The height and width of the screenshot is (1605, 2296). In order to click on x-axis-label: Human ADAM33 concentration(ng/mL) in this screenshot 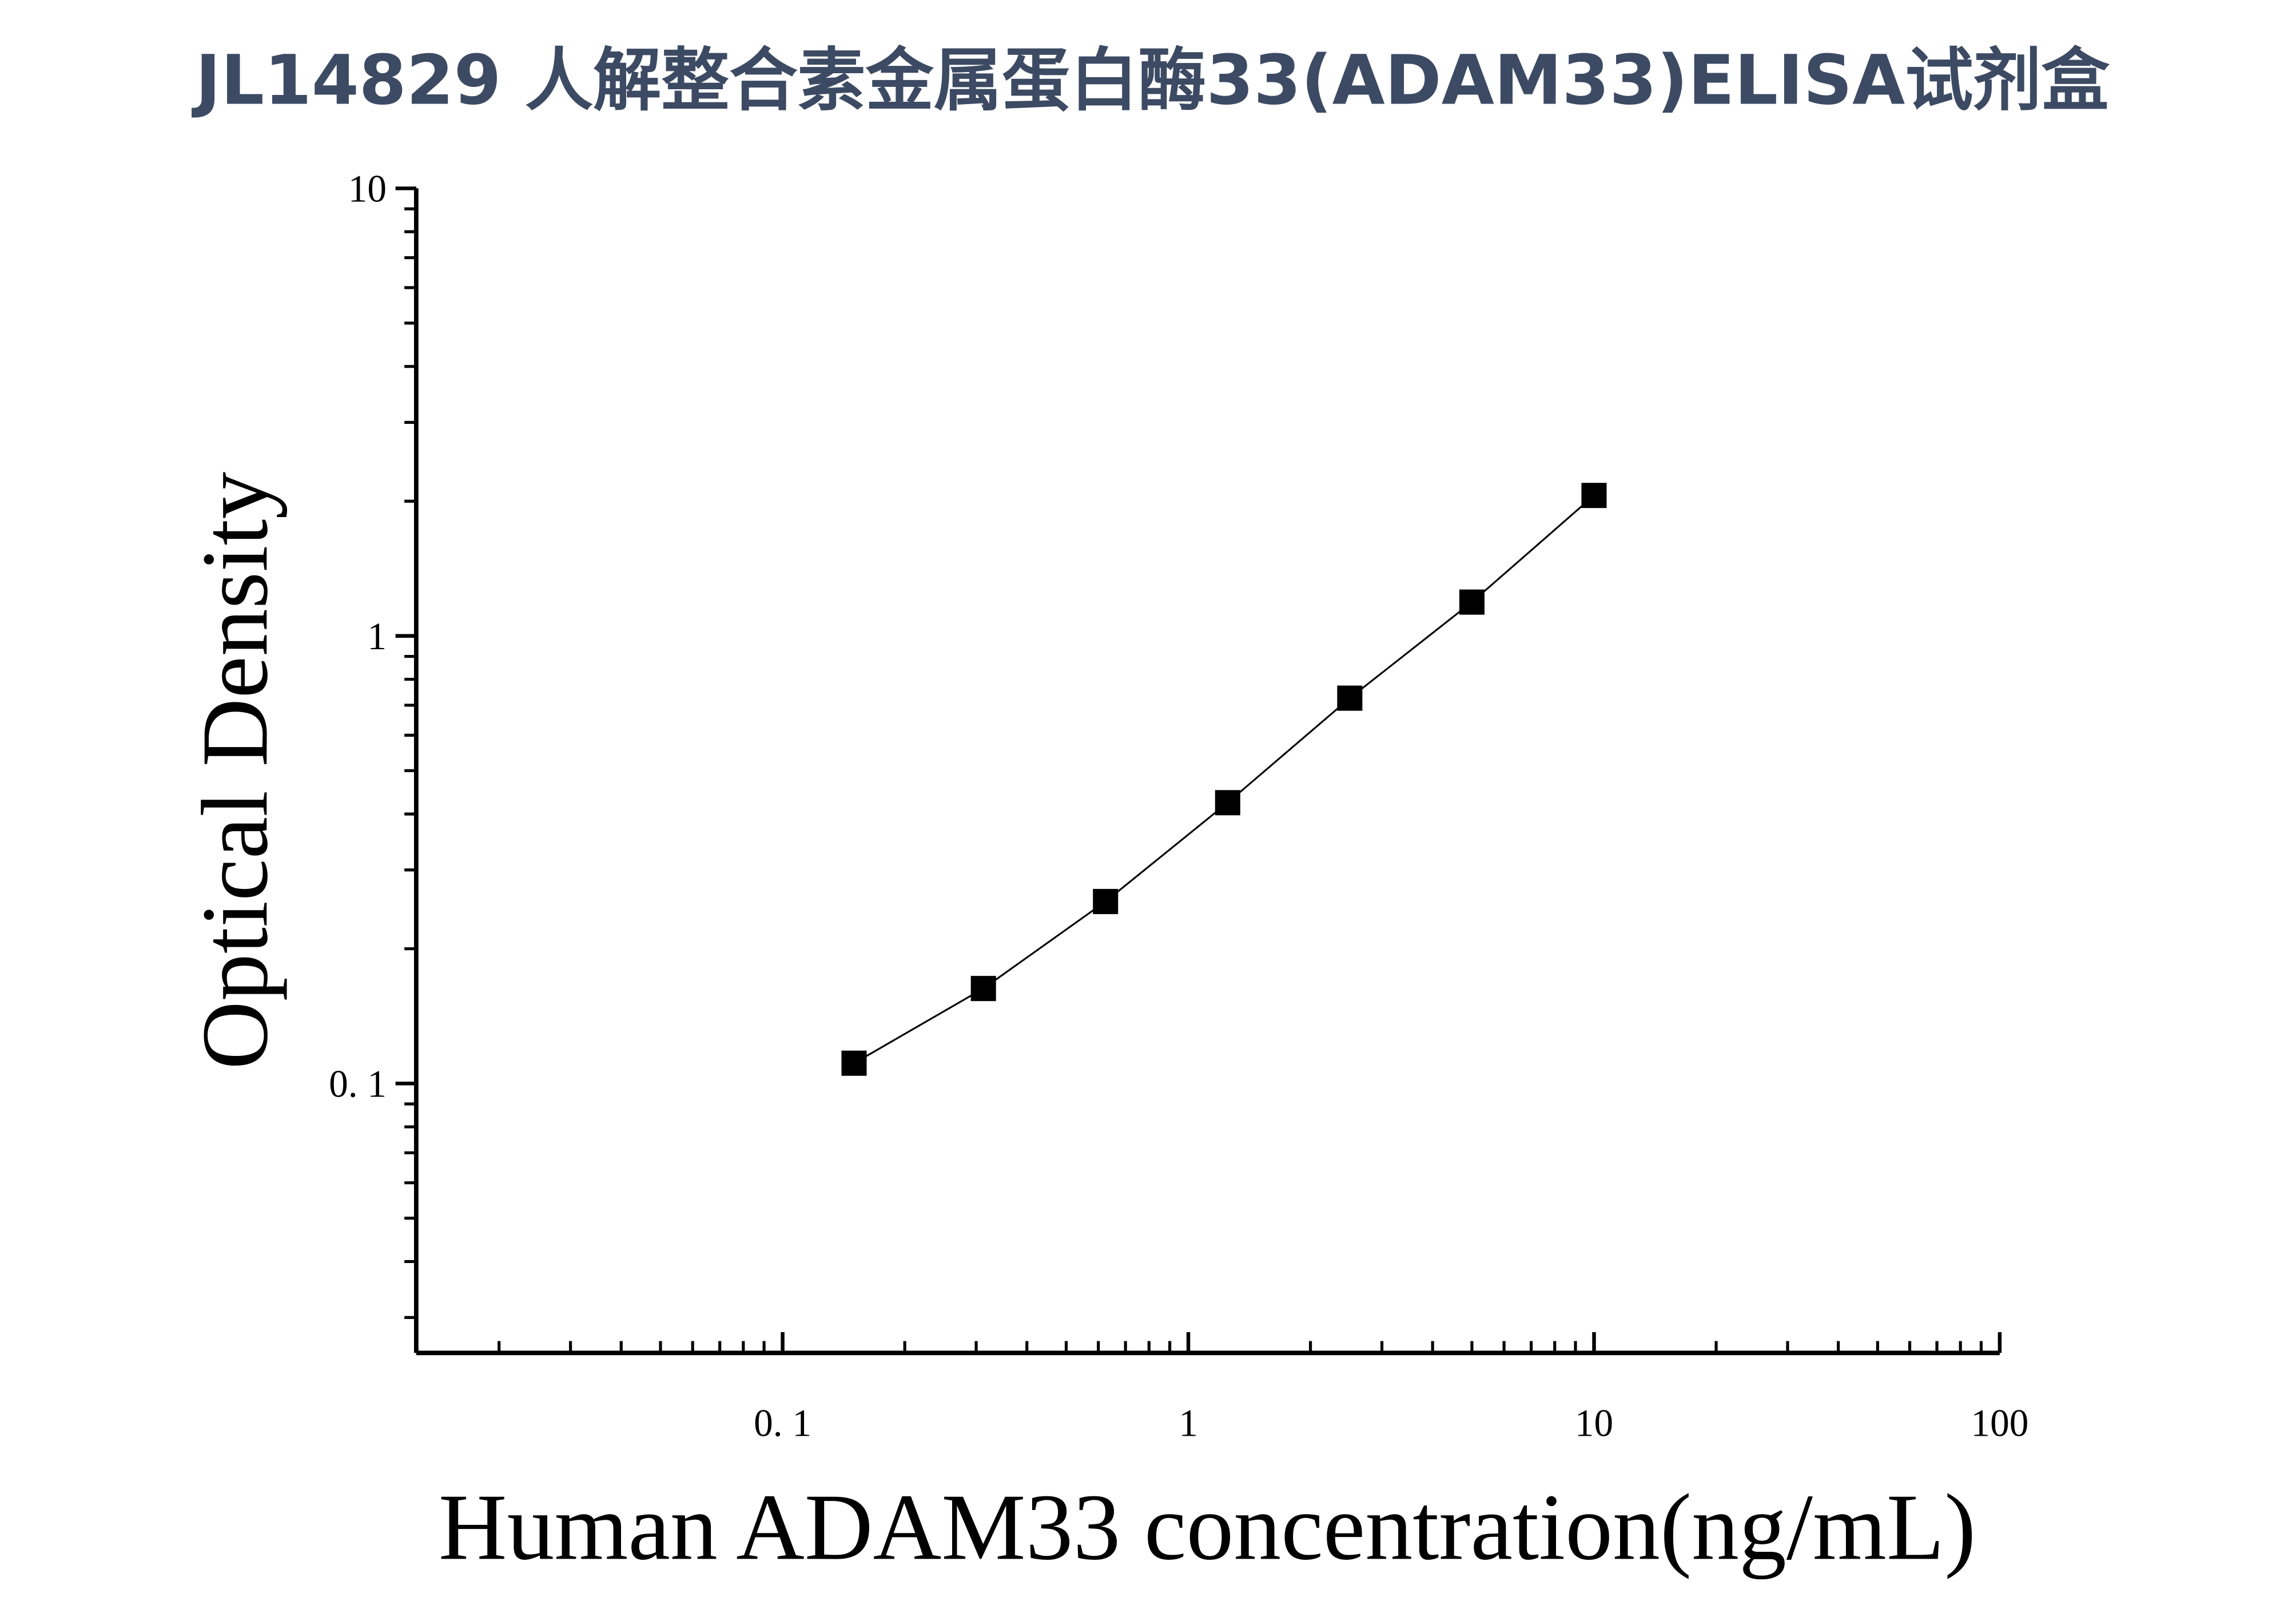, I will do `click(1207, 1526)`.